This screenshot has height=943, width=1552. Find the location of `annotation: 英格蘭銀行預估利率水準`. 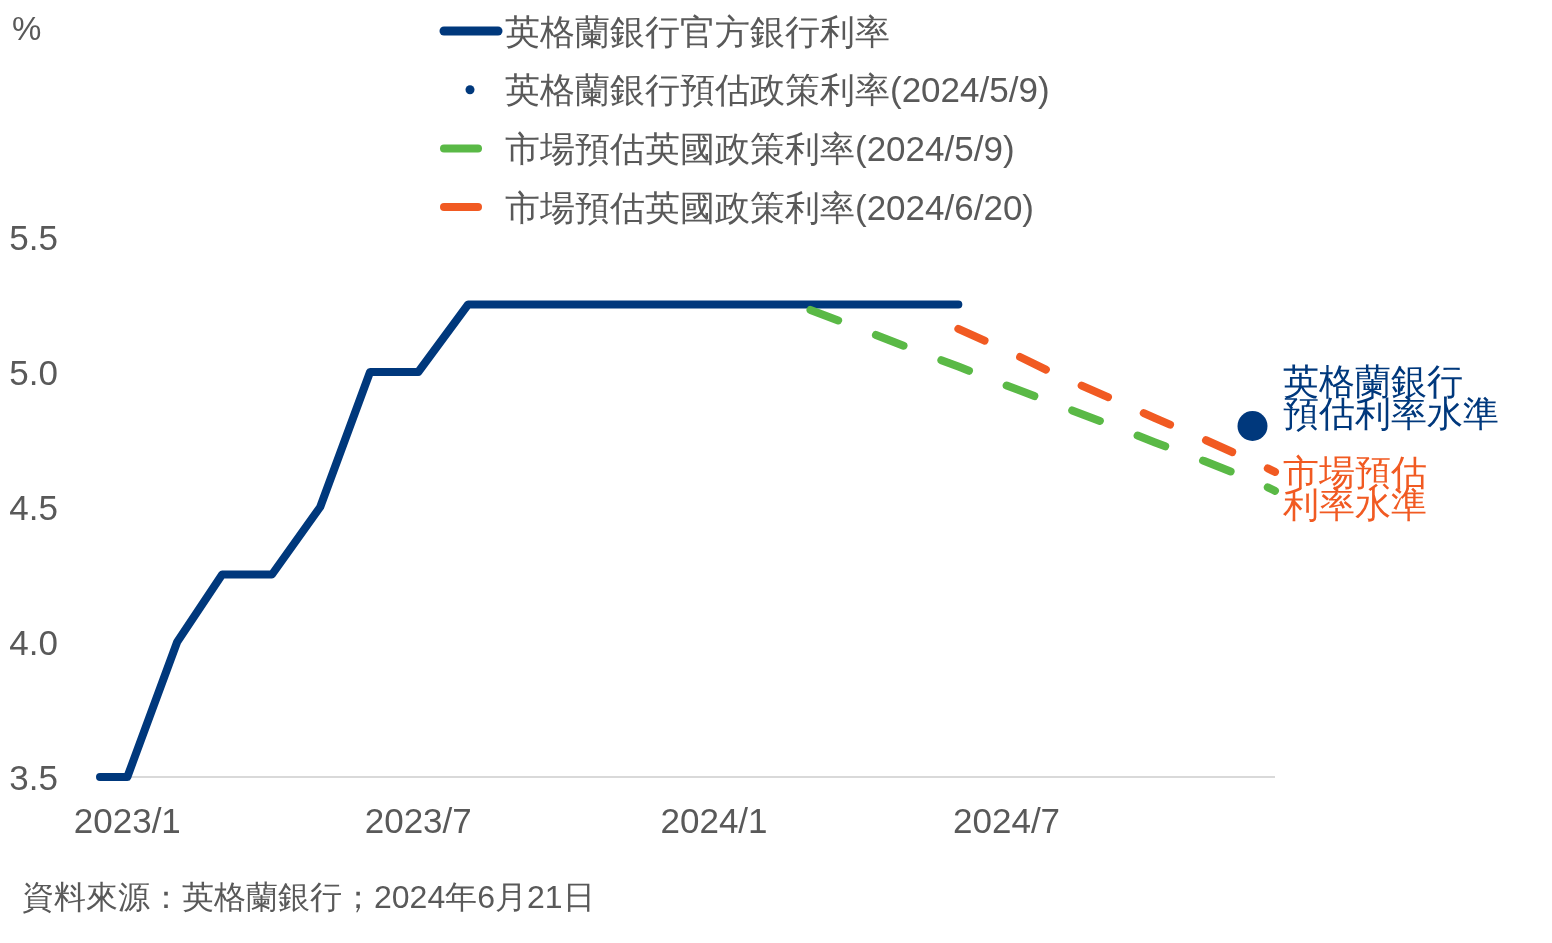

annotation: 英格蘭銀行預估利率水準 is located at coordinates (1391, 397).